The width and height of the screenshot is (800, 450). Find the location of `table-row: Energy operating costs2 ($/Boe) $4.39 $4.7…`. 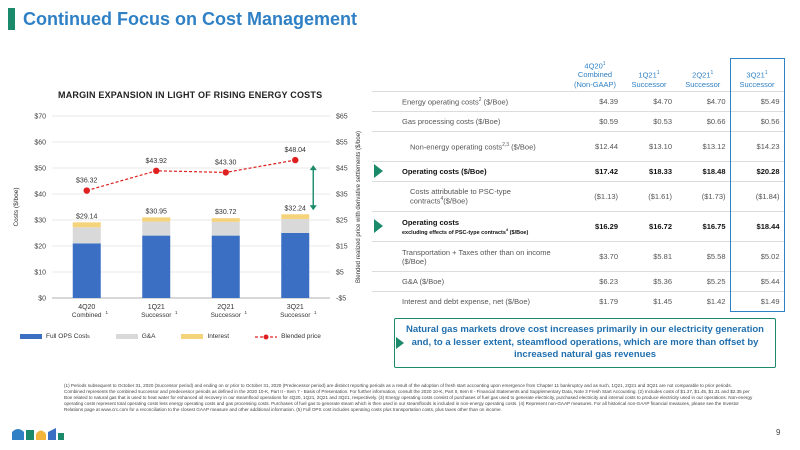

table-row: Energy operating costs2 ($/Boe) $4.39 $4.7… is located at coordinates (578, 101).